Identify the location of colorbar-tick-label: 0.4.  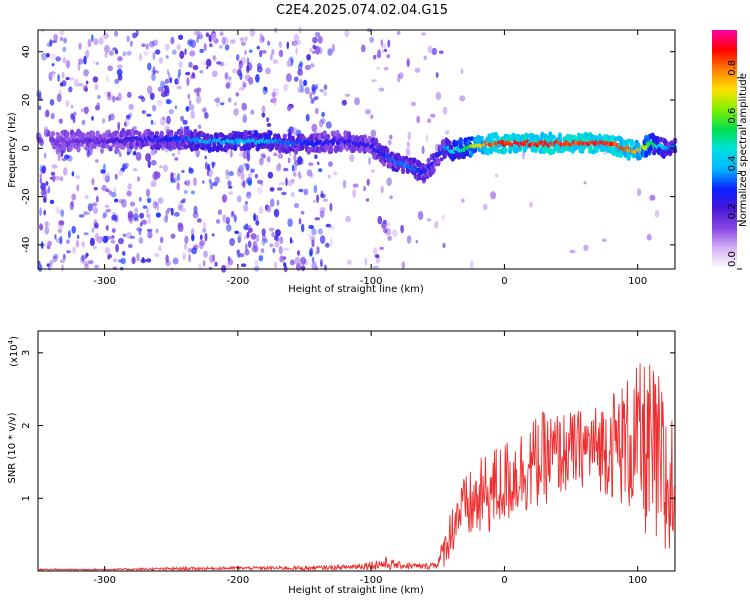
(732, 163).